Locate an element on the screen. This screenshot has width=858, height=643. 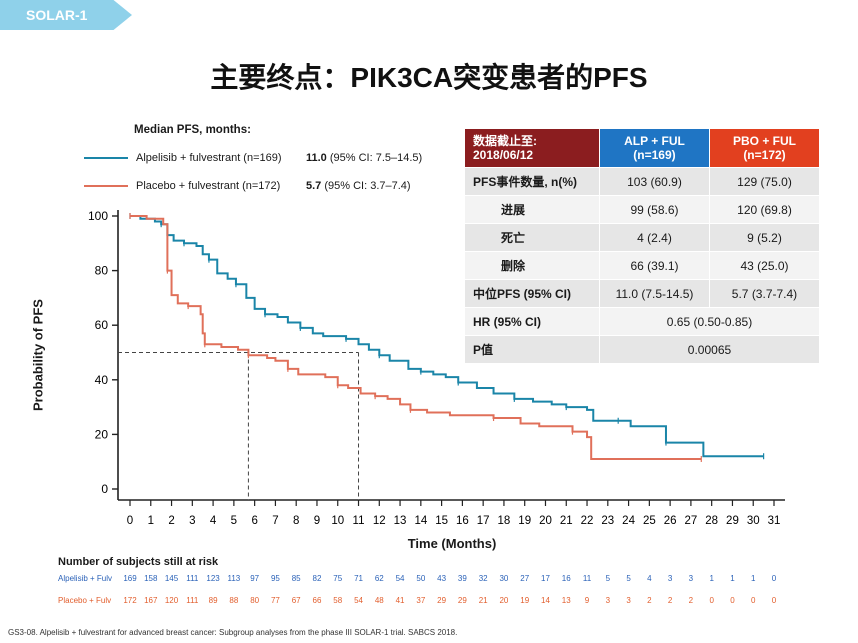
header-alp: ALP + FUL (n=169) is located at coordinates (654, 148).